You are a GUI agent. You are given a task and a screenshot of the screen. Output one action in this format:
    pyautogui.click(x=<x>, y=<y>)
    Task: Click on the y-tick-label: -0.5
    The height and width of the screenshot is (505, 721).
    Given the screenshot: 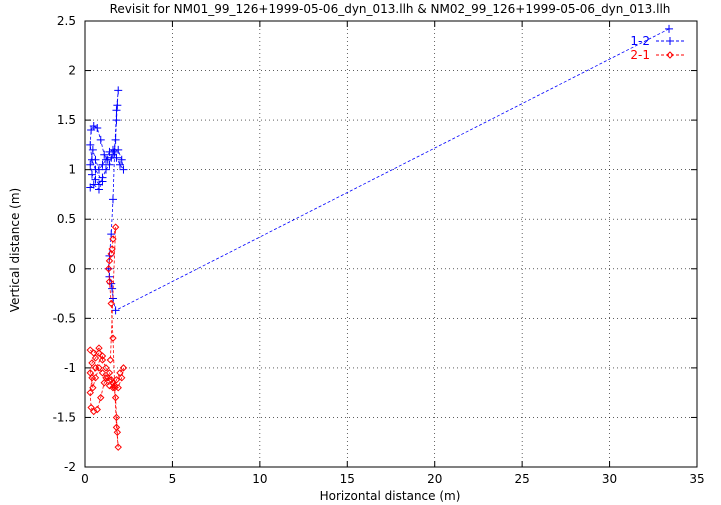 What is the action you would take?
    pyautogui.click(x=64, y=318)
    